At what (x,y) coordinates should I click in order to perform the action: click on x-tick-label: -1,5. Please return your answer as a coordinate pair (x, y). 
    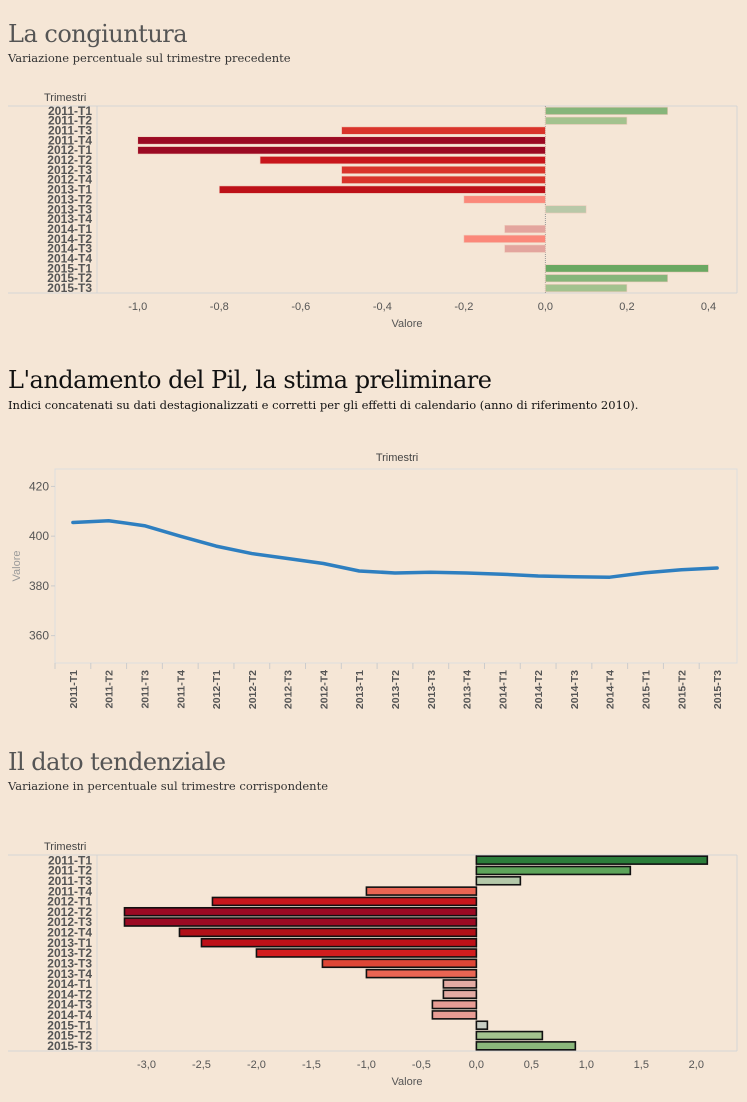
    Looking at the image, I should click on (311, 1065).